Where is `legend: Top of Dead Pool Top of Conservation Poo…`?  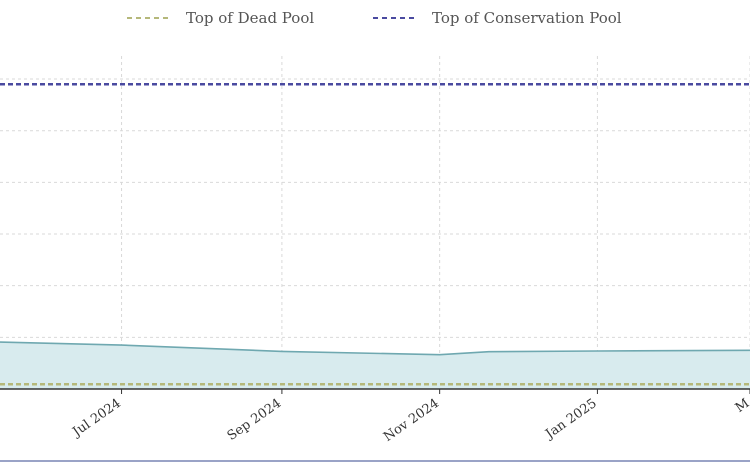 legend: Top of Dead Pool Top of Conservation Poo… is located at coordinates (374, 18).